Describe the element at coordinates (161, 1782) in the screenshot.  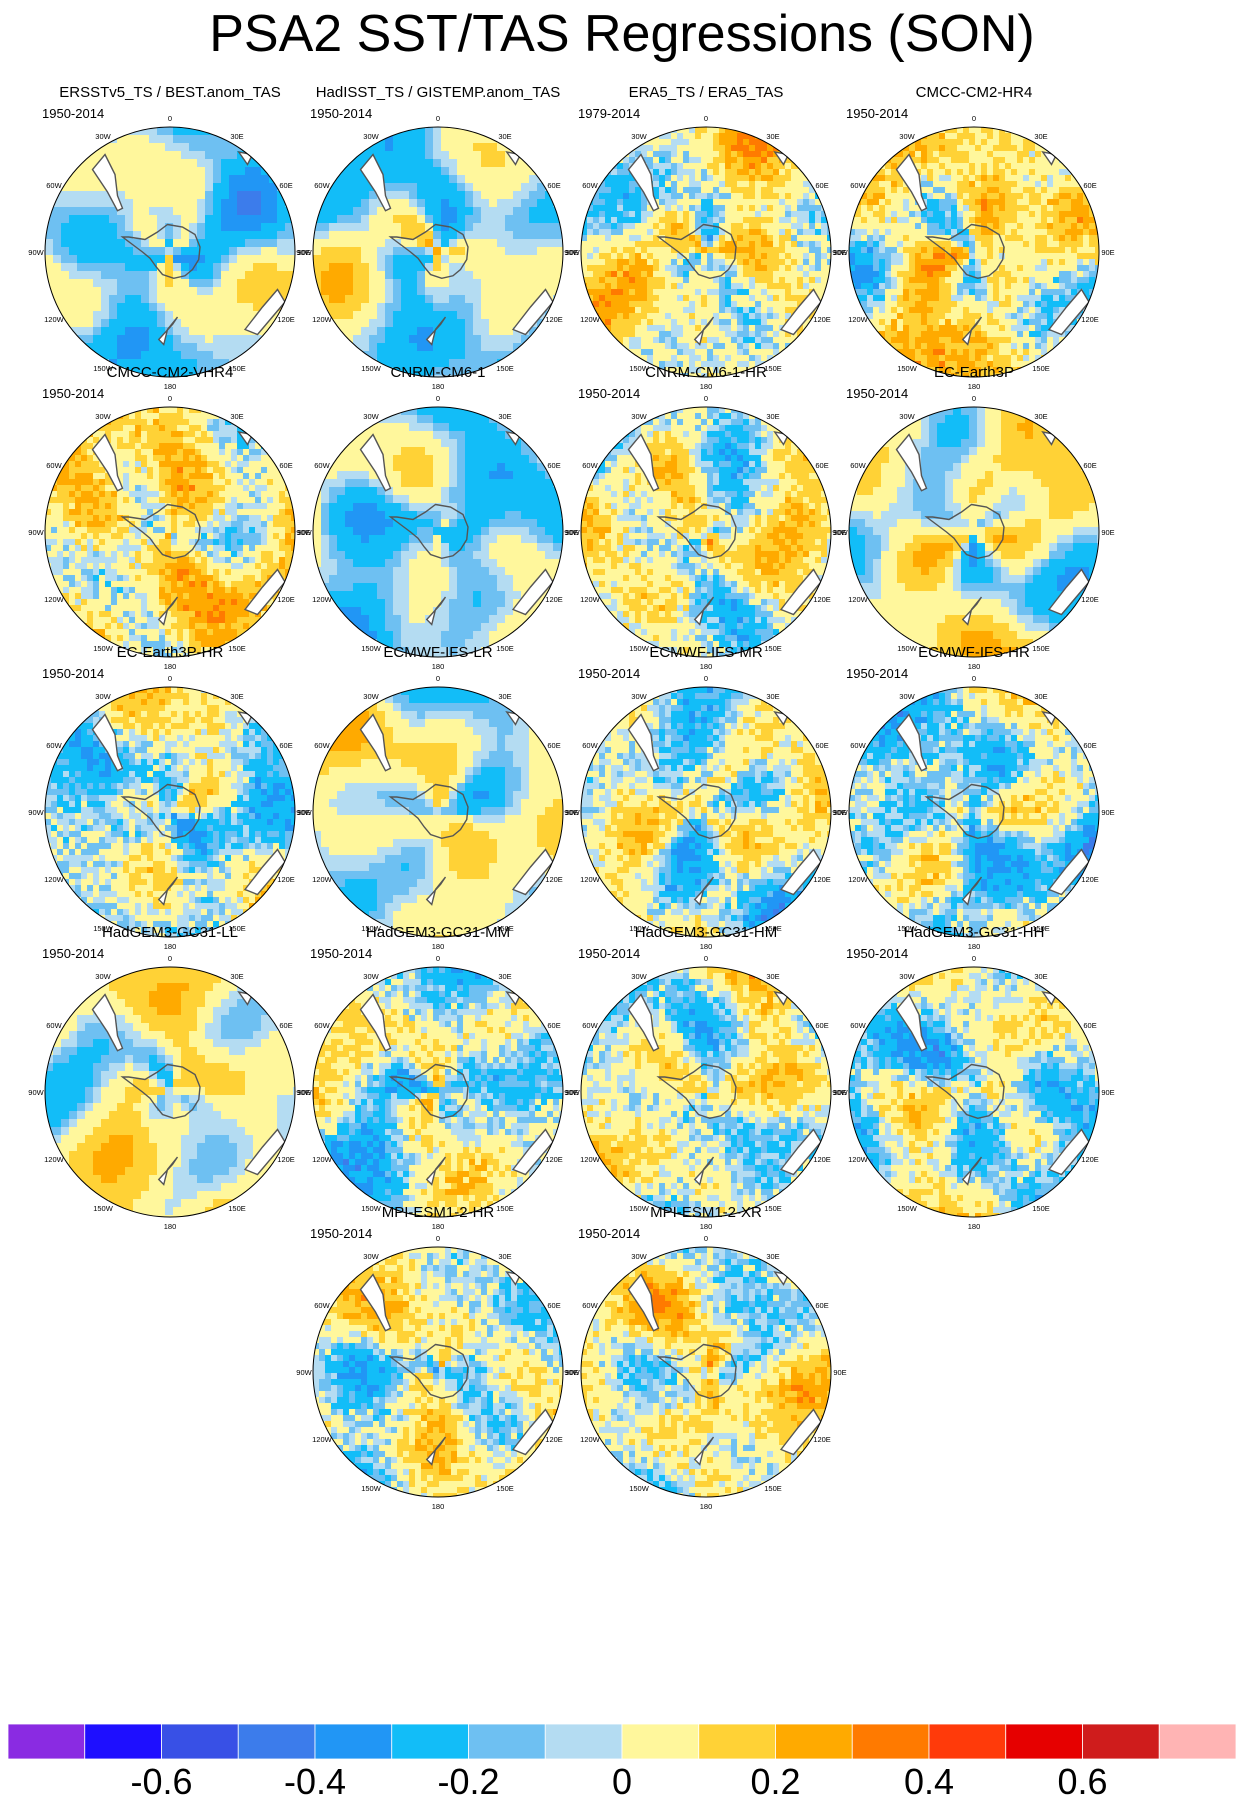
I see `colorbar-tick-label: -0.6` at that location.